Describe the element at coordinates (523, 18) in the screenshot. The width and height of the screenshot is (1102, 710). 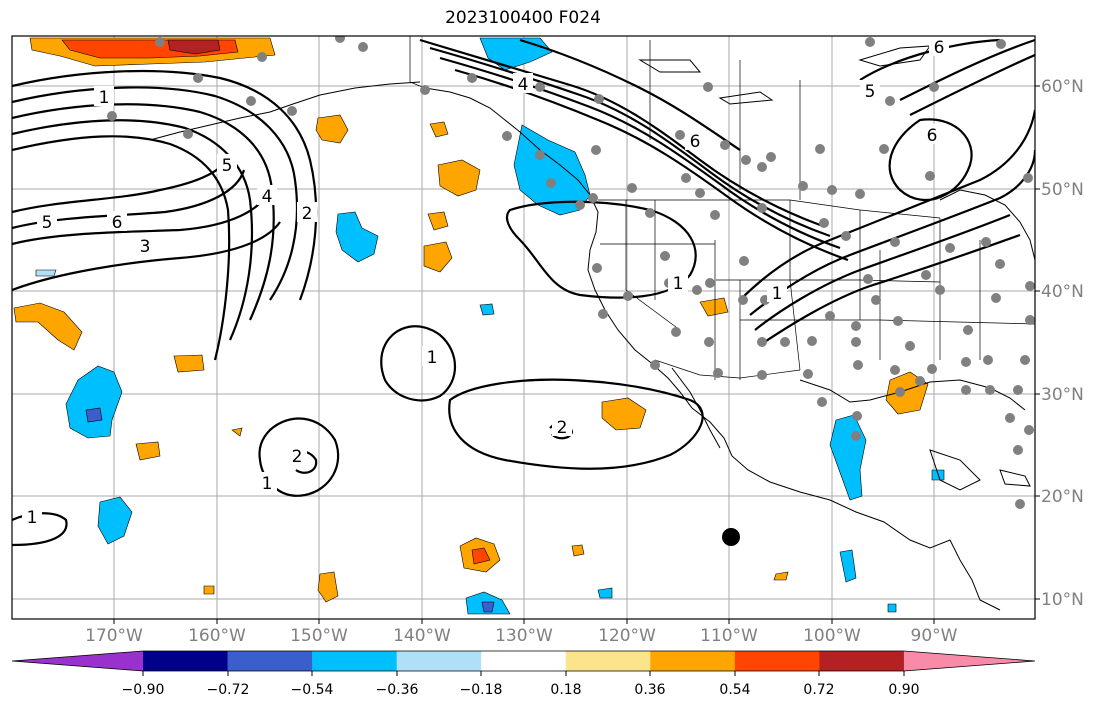
I see `map-title: 2023100400 F024` at that location.